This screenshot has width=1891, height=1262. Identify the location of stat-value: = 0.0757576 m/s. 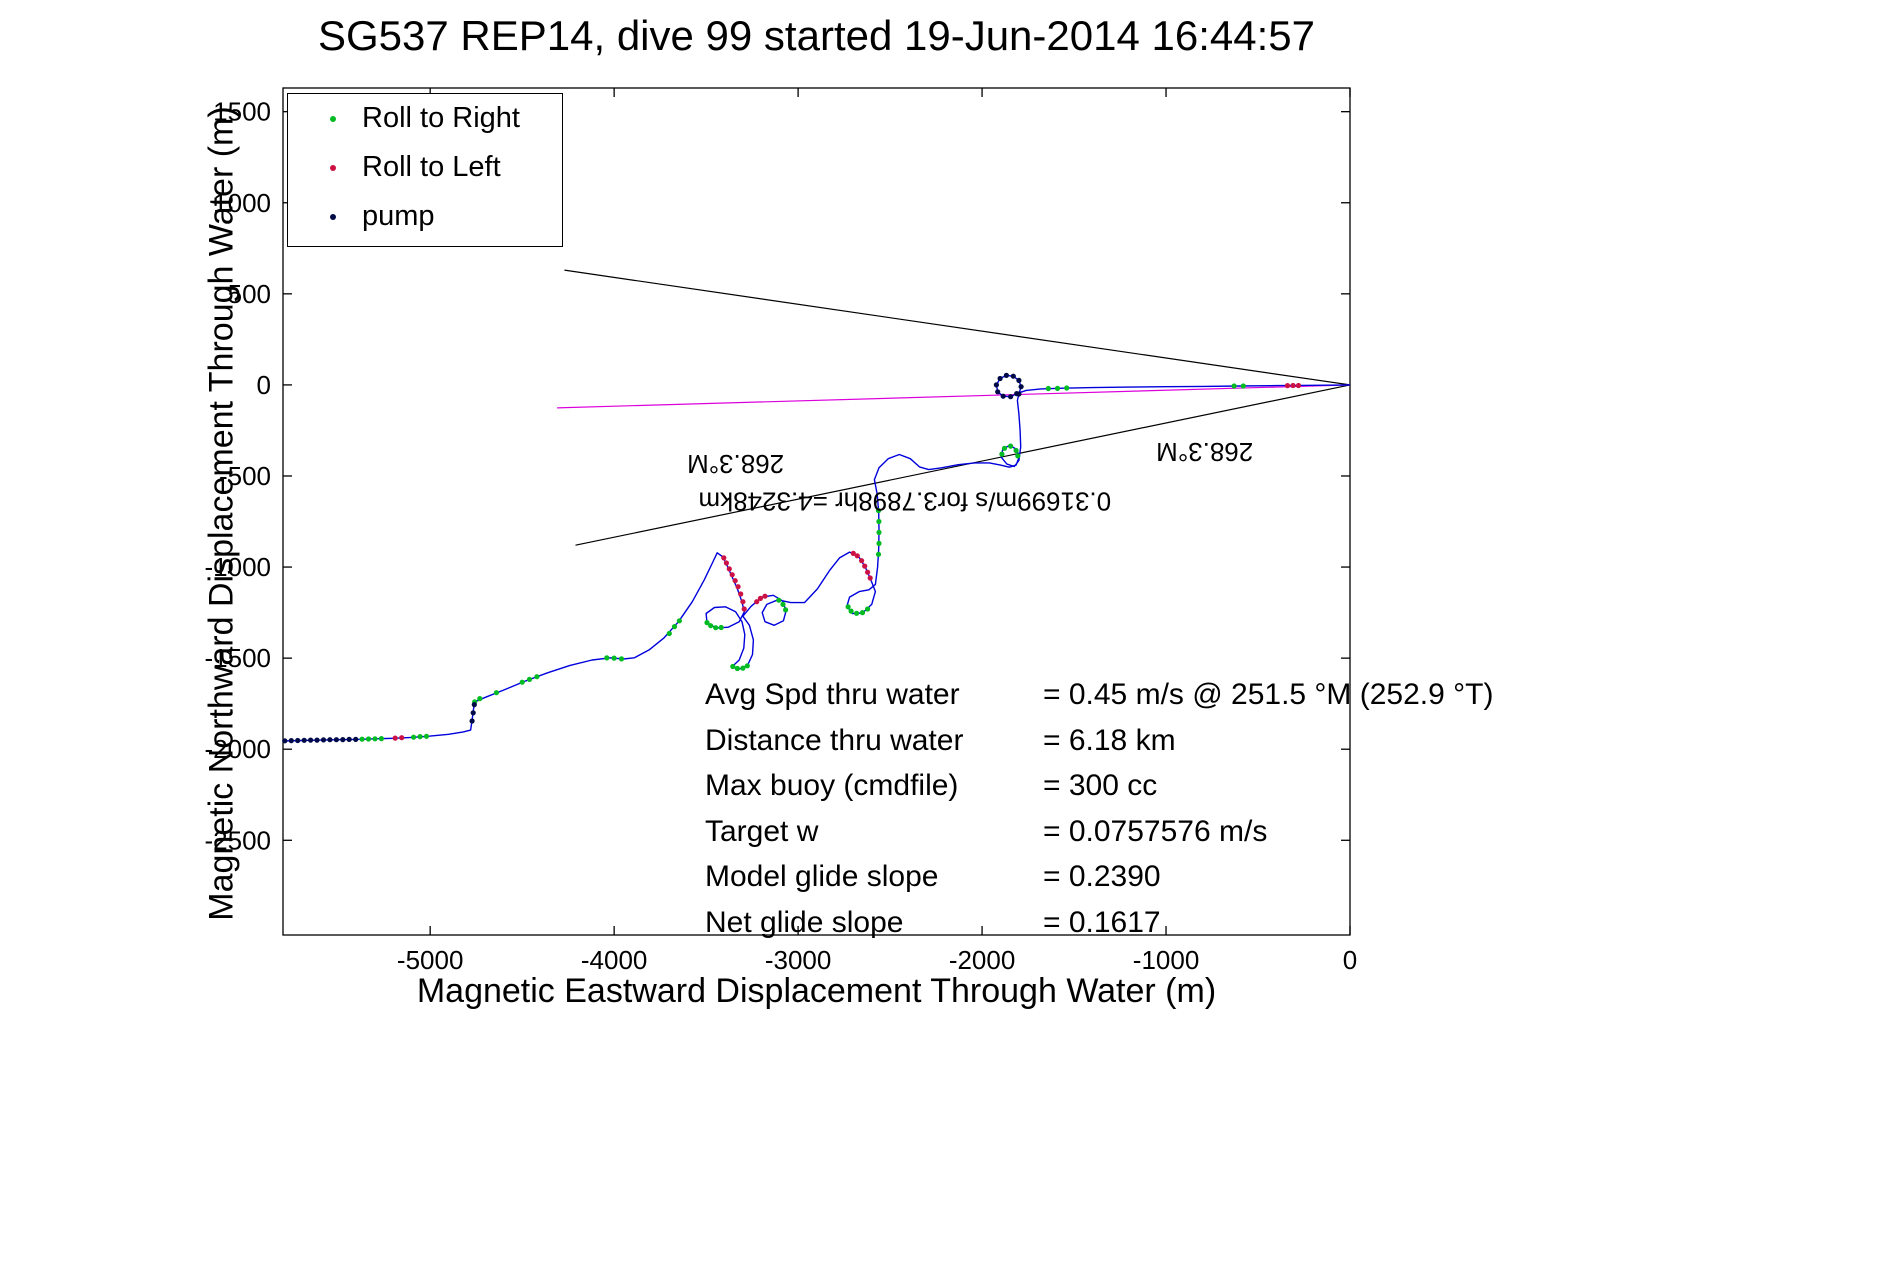
(1155, 831).